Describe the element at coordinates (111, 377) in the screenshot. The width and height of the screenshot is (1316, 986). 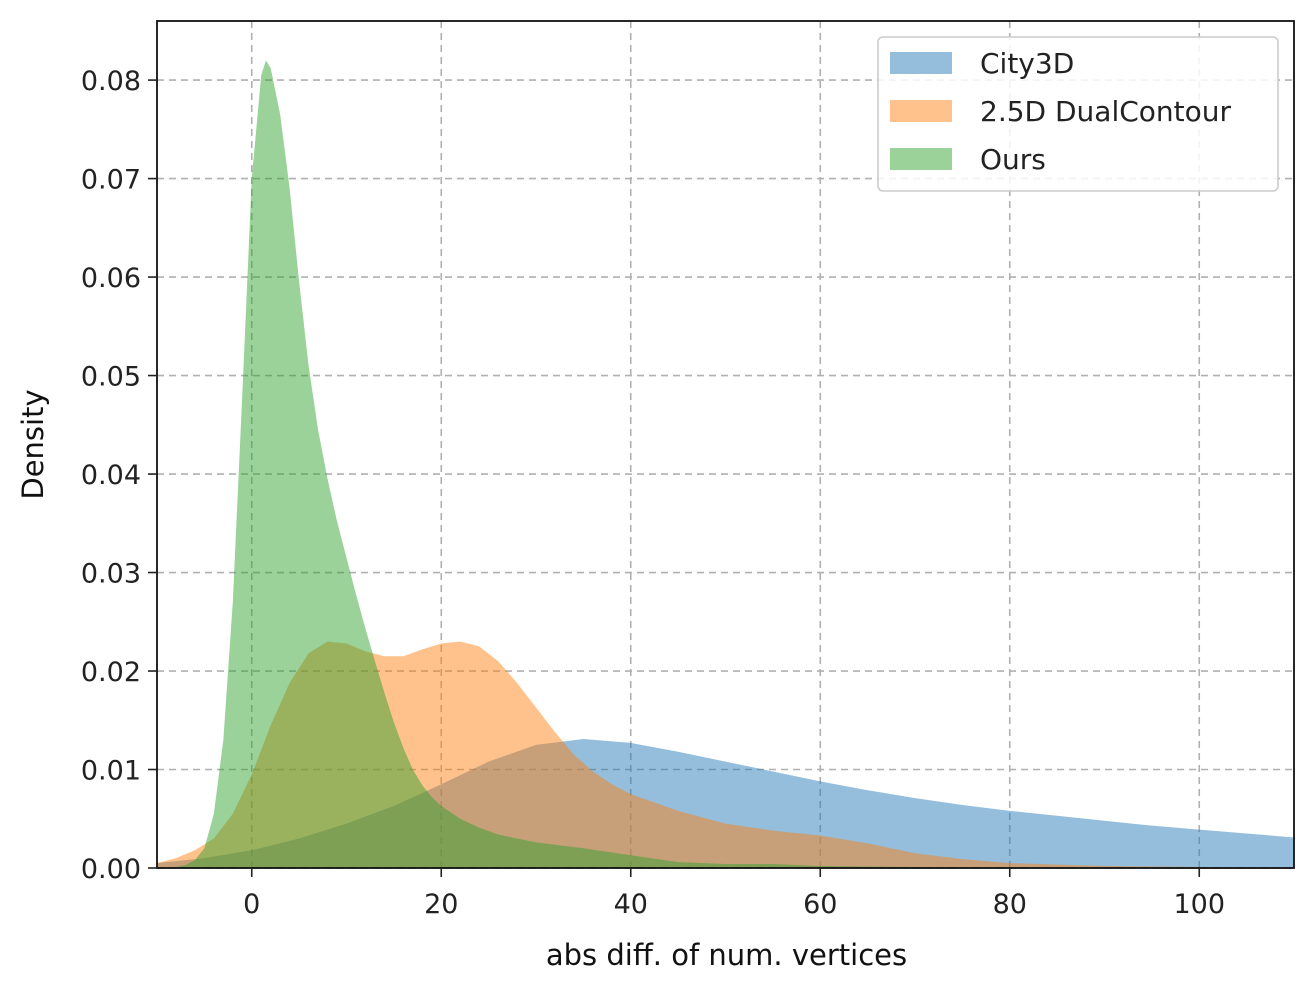
I see `y-tick-label: 0.05` at that location.